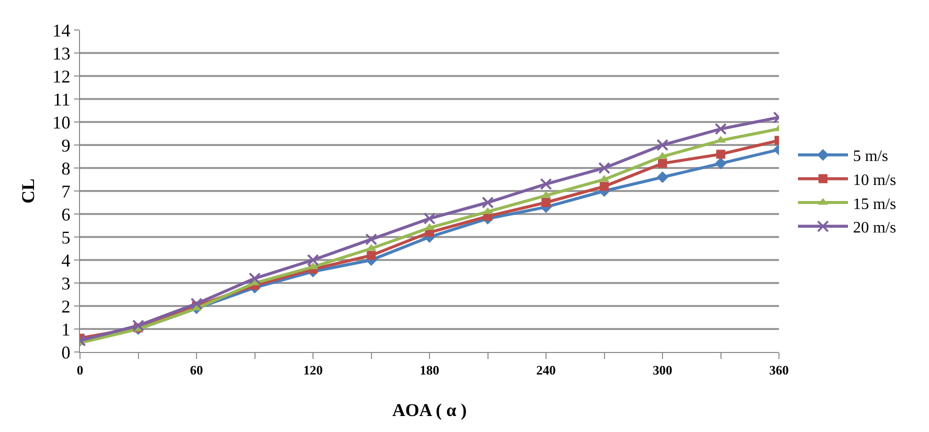 The width and height of the screenshot is (929, 432). I want to click on y-axis-title: CL, so click(28, 191).